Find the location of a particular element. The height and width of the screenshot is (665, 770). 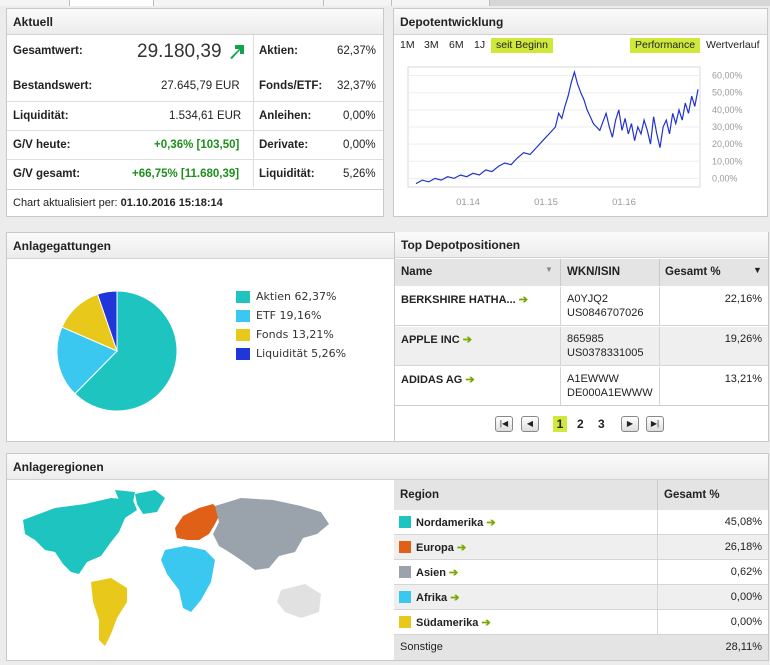

pagination: |◀ ◀ 1 2 3 ▶ ▶| is located at coordinates (581, 422).